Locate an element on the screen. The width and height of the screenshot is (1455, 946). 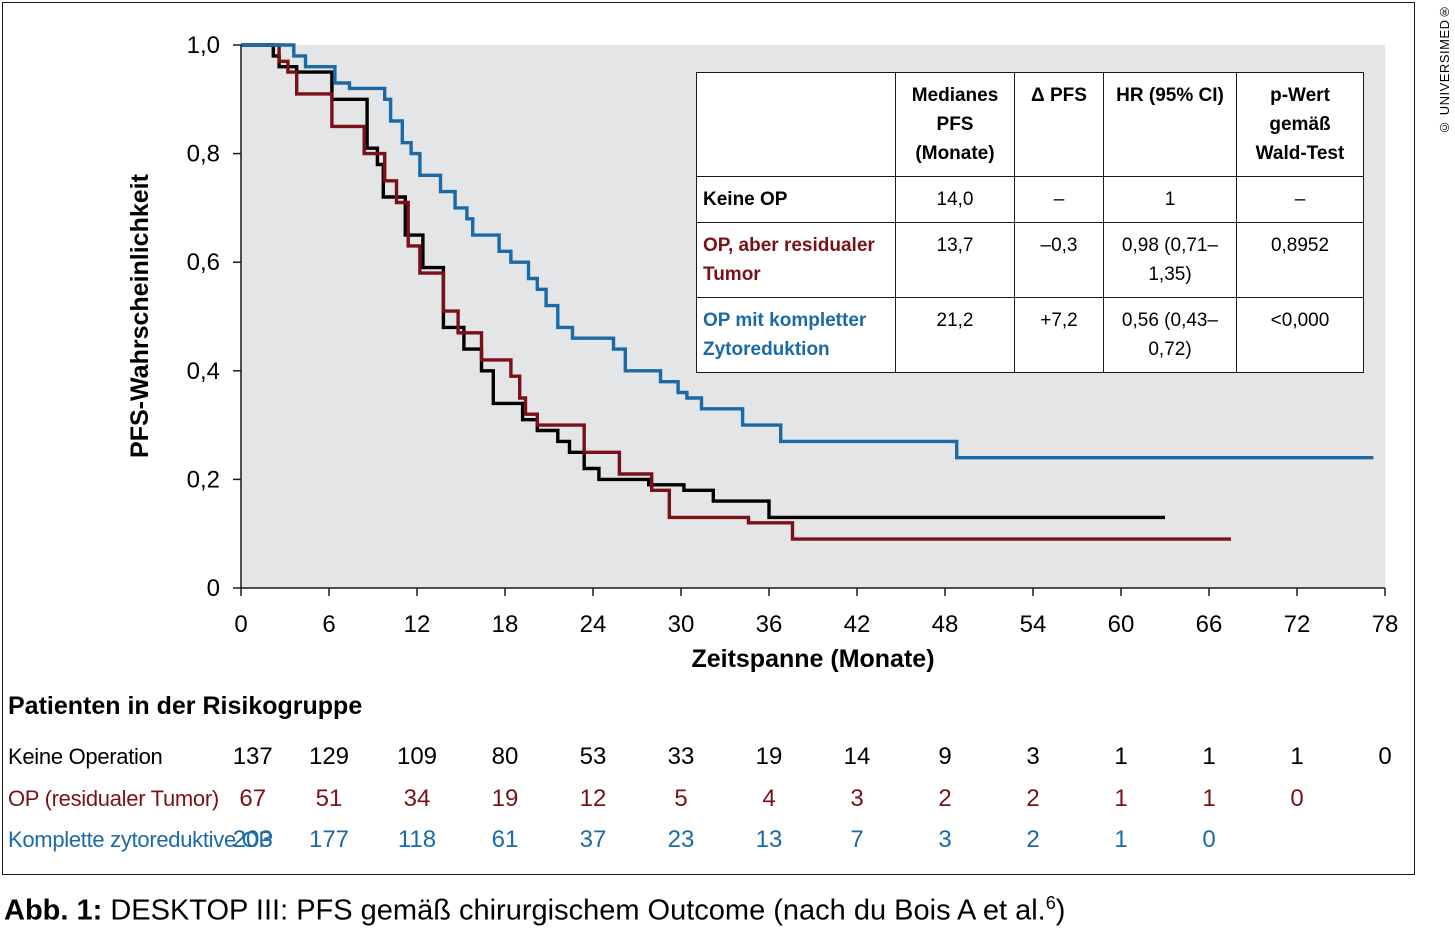
risk-count: 67 is located at coordinates (253, 798).